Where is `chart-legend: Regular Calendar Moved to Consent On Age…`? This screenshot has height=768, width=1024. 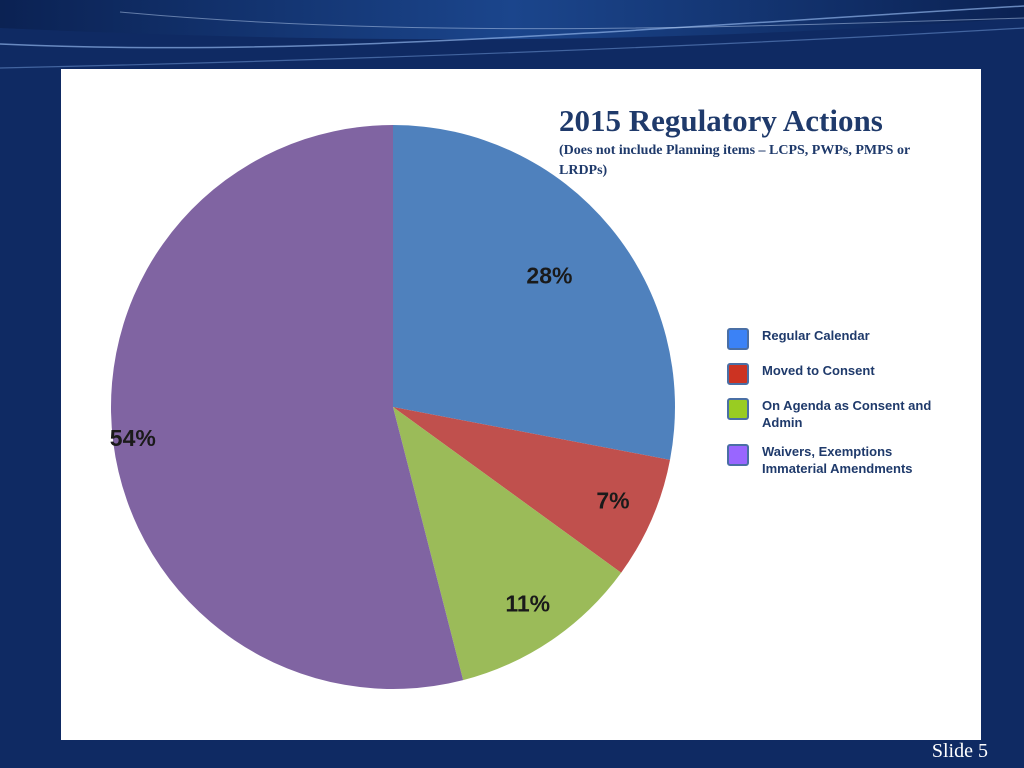
chart-legend: Regular Calendar Moved to Consent On Age… is located at coordinates (852, 408).